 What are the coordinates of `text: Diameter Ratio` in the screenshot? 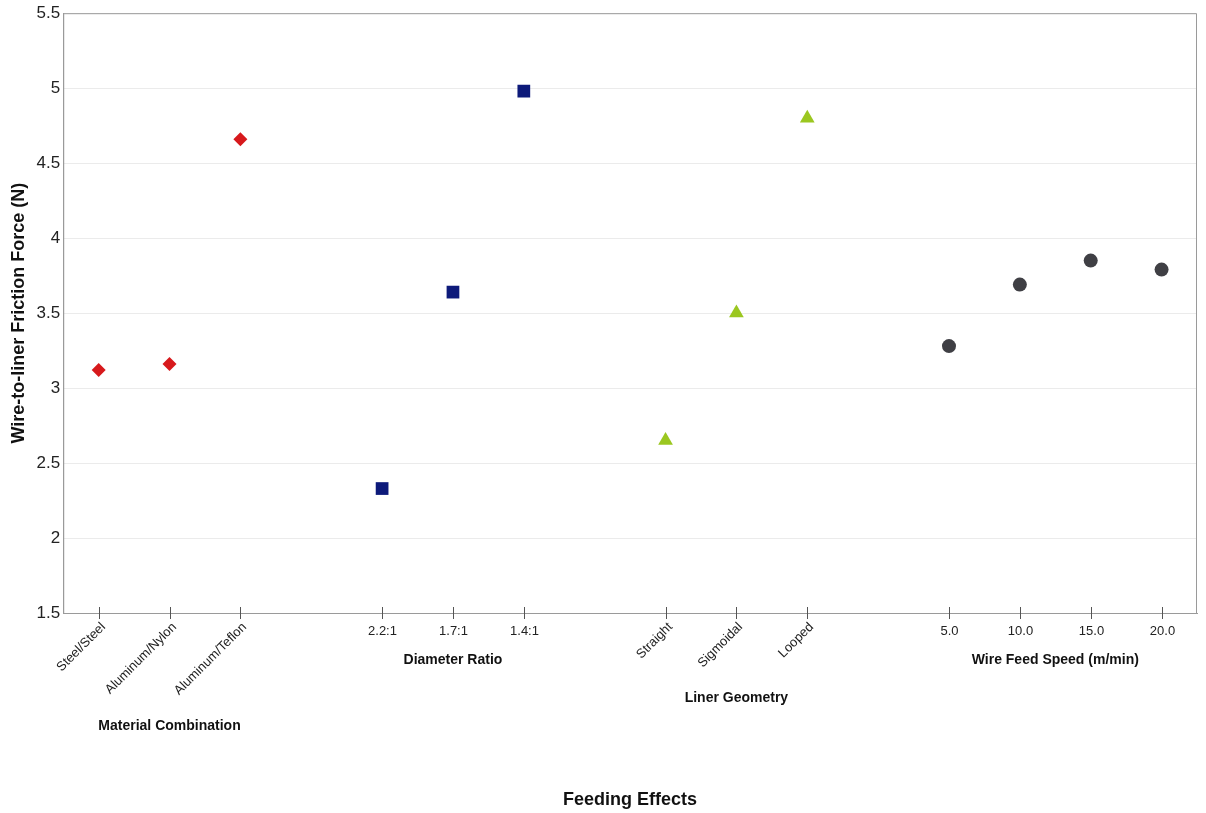 It's located at (453, 658).